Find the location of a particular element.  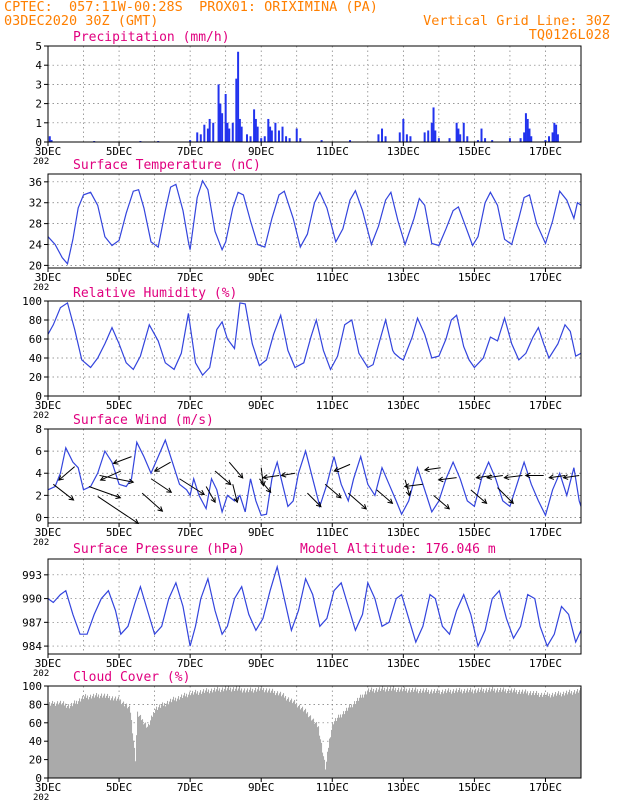

x-tick-label: 13DEC is located at coordinates (403, 663).